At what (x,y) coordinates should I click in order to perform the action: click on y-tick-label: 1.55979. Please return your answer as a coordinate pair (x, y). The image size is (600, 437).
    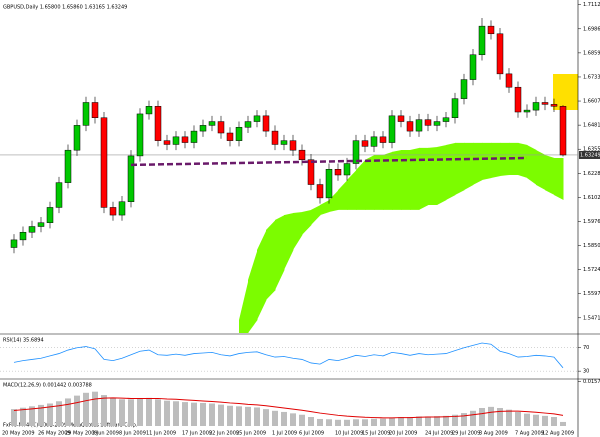
    Looking at the image, I should click on (591, 294).